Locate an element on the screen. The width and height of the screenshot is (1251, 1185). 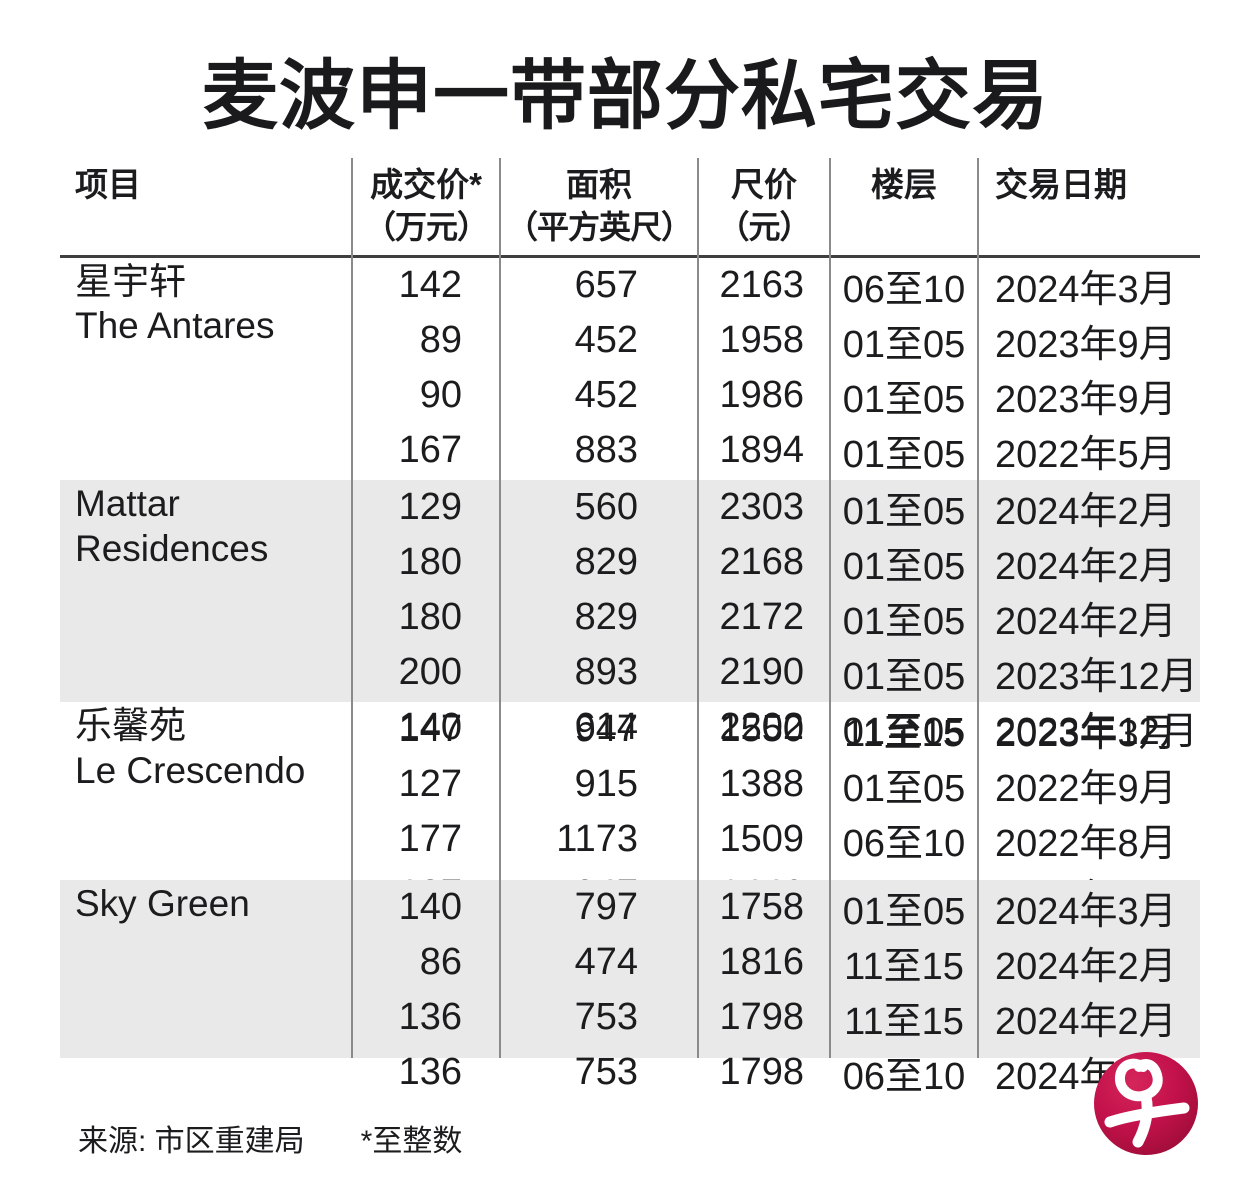
table-row: 140 614 2202 01至05 2023年12月 is located at coordinates (776, 727).